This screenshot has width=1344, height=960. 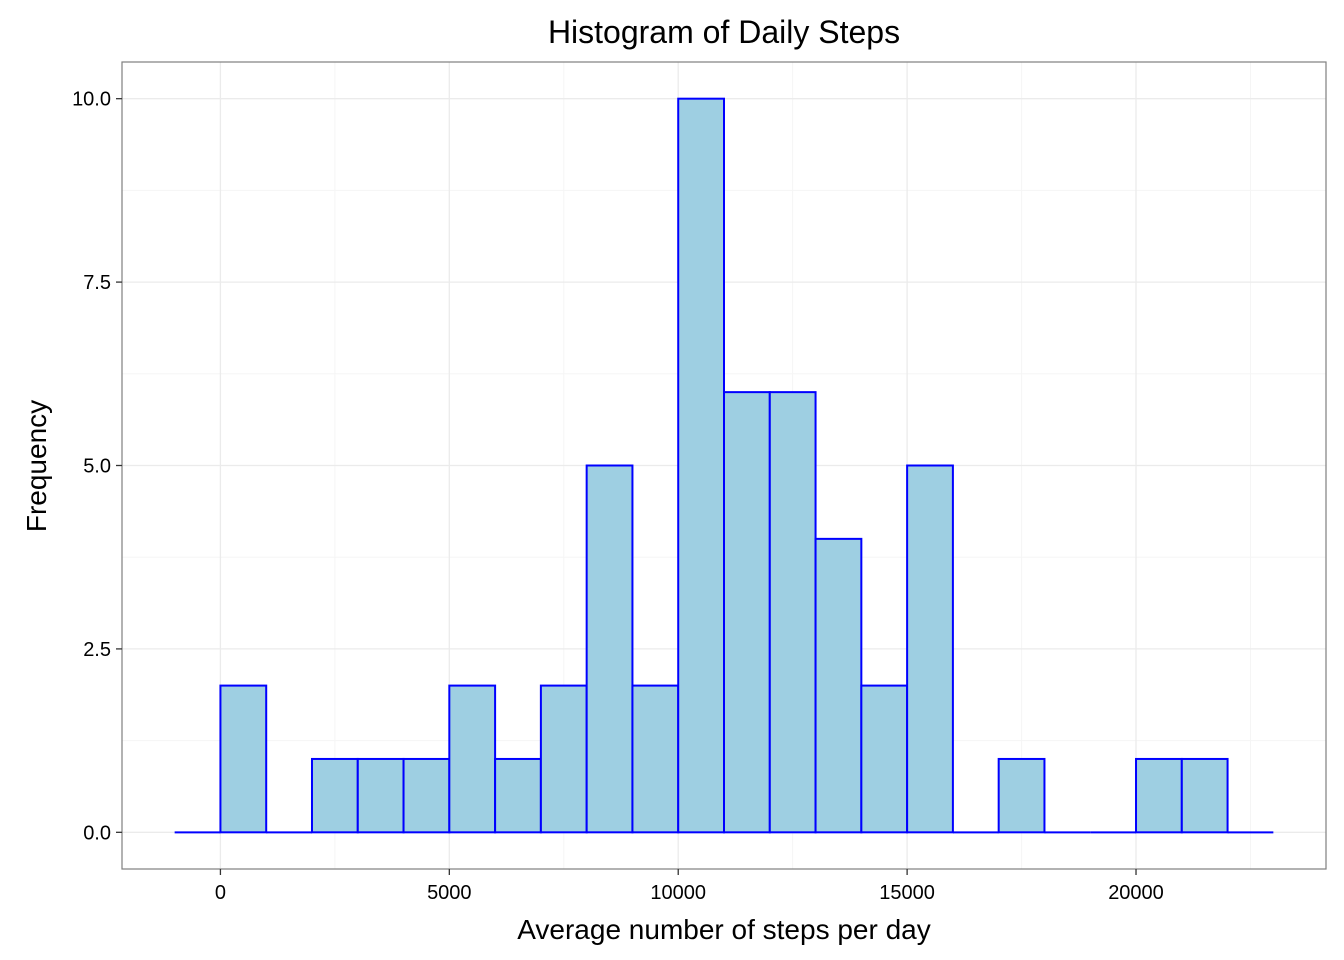 What do you see at coordinates (97, 650) in the screenshot?
I see `y-axis-tick-label: 2.5` at bounding box center [97, 650].